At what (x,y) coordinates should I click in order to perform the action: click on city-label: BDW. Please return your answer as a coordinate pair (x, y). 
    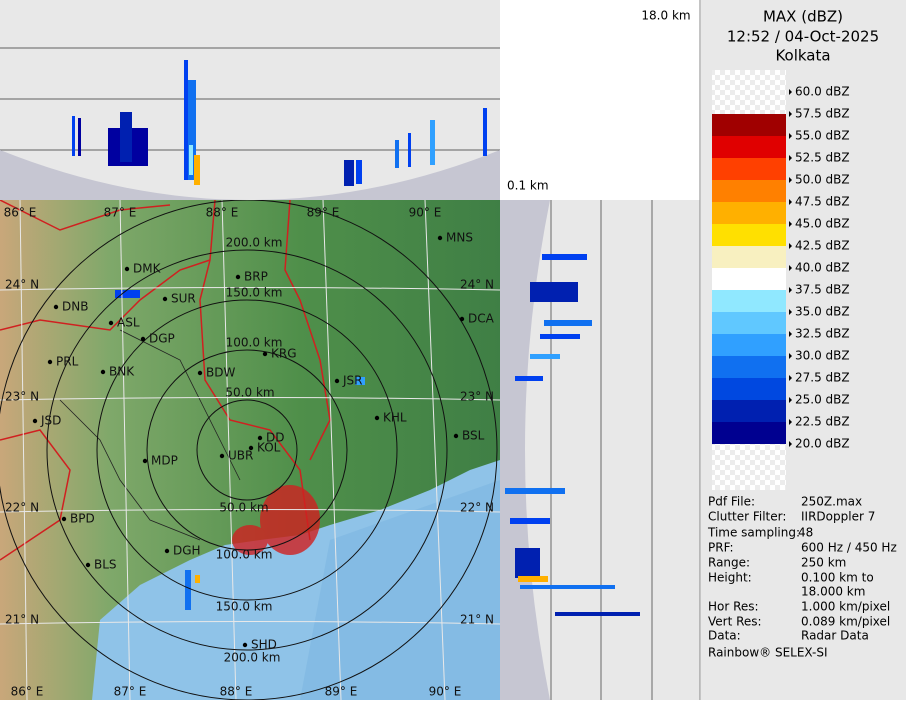
    Looking at the image, I should click on (220, 373).